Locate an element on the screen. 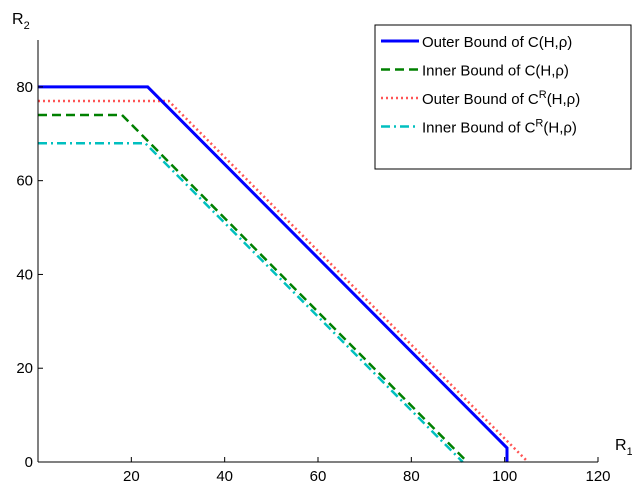 Image resolution: width=632 pixels, height=488 pixels. y-tick-label: 60 is located at coordinates (24, 181).